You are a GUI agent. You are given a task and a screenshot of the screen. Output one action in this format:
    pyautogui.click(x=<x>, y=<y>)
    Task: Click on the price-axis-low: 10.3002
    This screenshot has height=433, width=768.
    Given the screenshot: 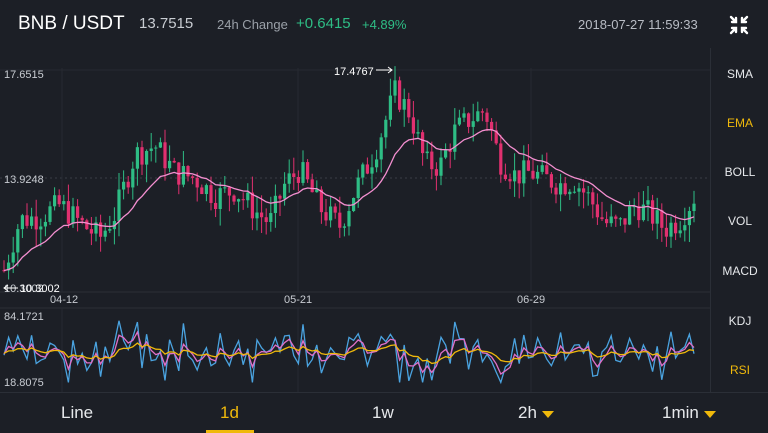 What is the action you would take?
    pyautogui.click(x=24, y=289)
    